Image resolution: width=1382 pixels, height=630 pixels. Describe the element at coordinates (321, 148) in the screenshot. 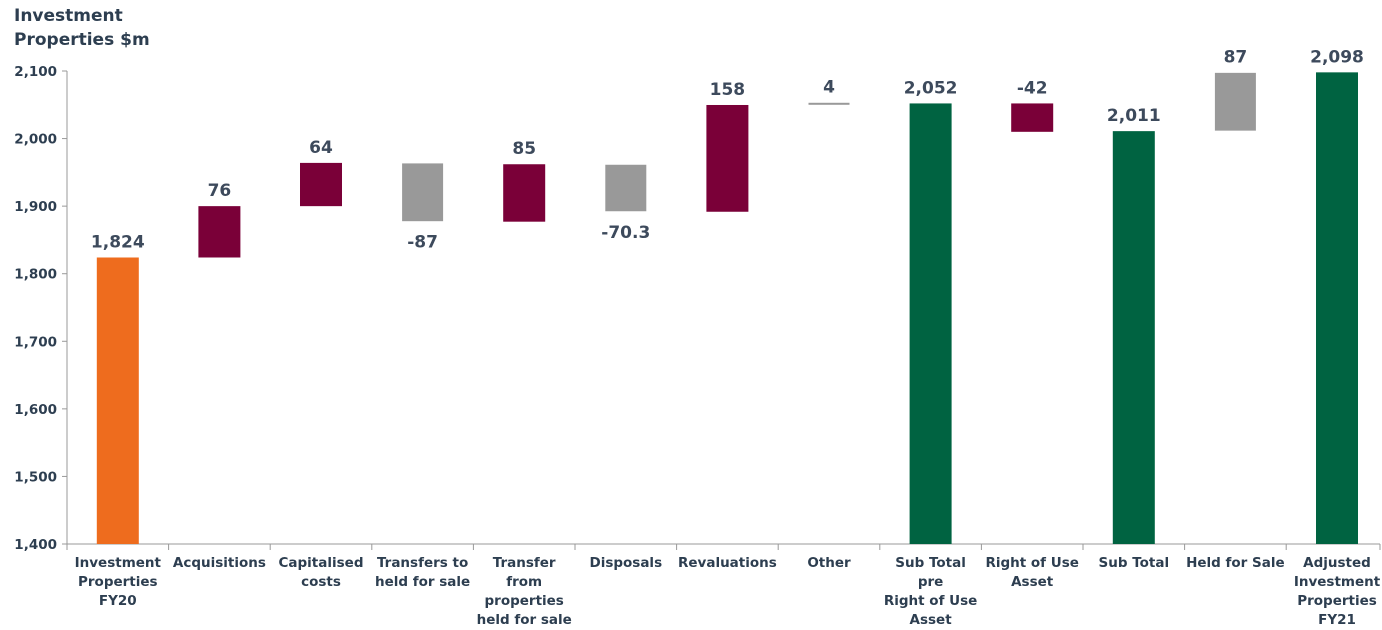

I see `value-label: 64` at that location.